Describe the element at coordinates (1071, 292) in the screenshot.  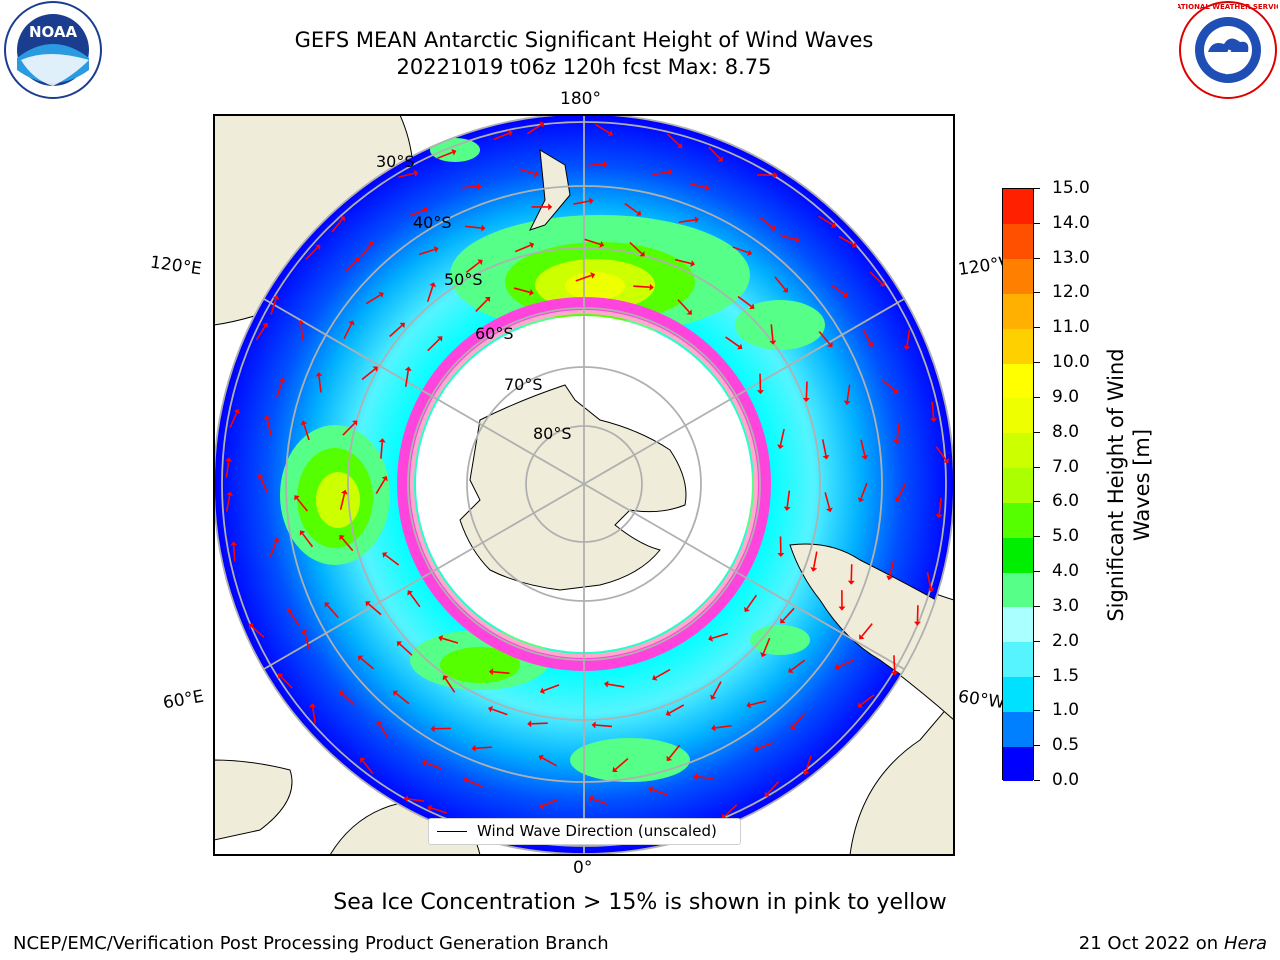
I see `colorbar-tick-label: 12.0` at that location.